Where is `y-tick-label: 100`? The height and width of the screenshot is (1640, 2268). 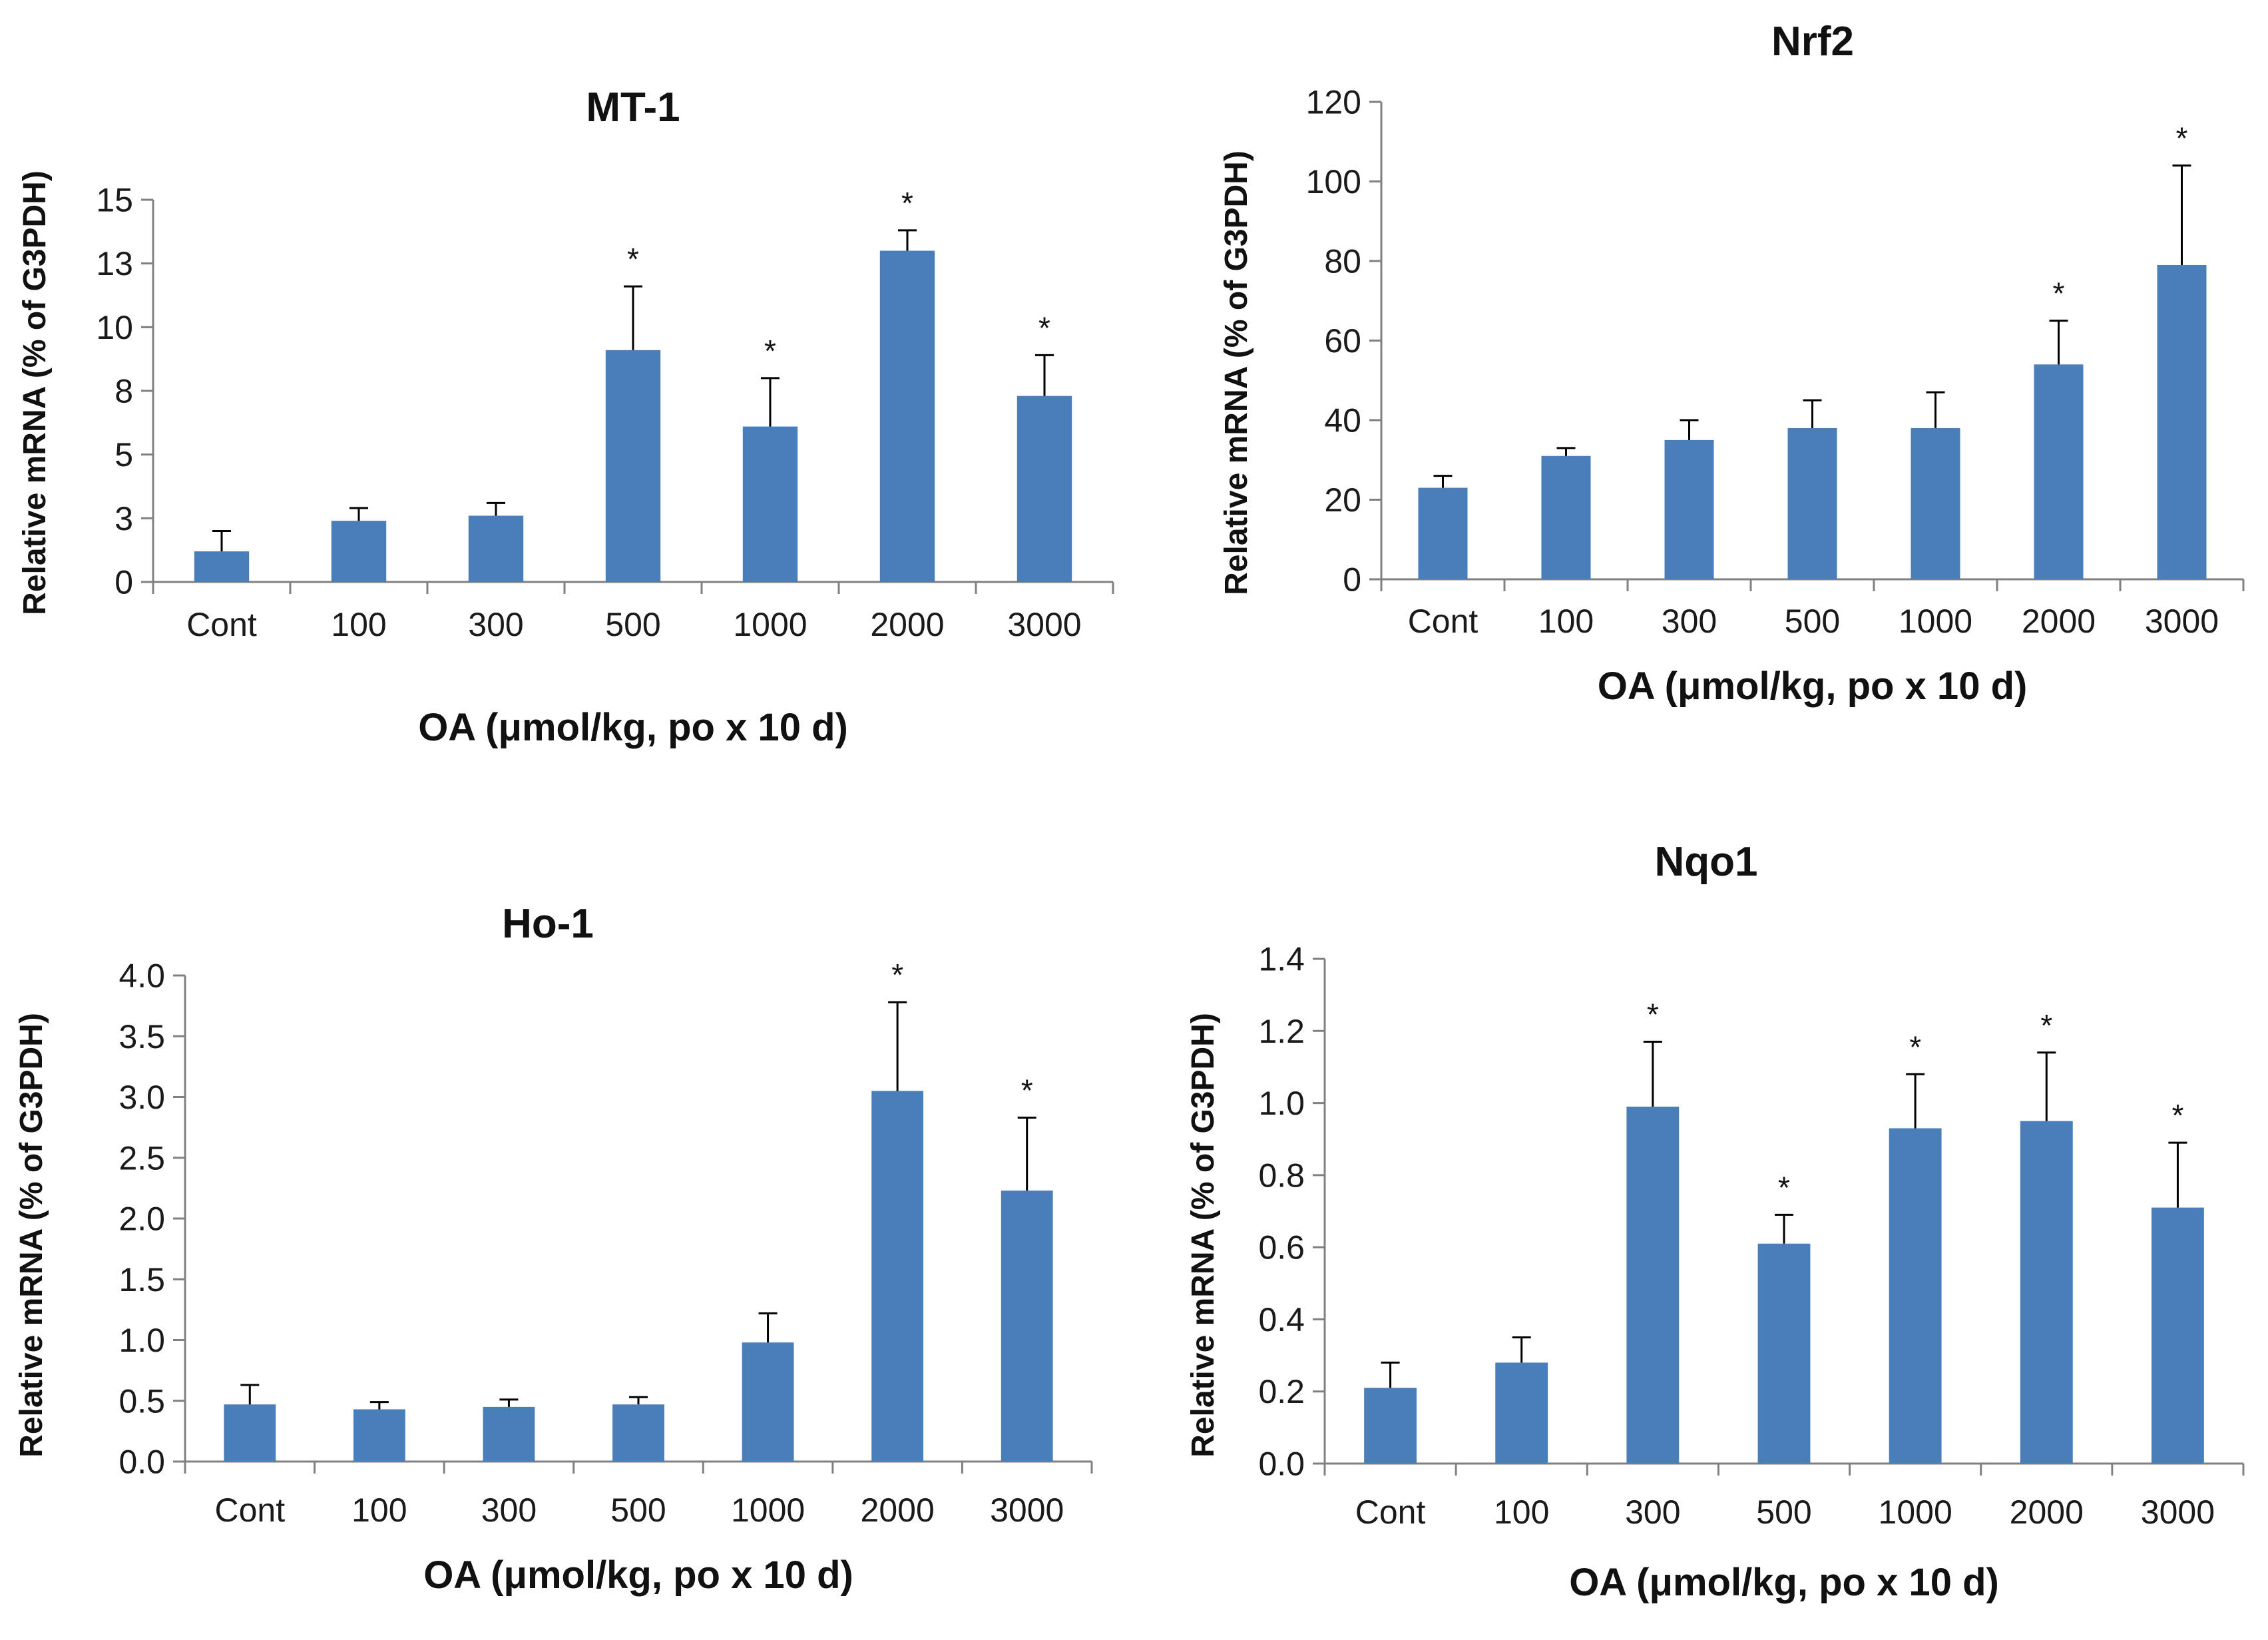 y-tick-label: 100 is located at coordinates (1333, 181).